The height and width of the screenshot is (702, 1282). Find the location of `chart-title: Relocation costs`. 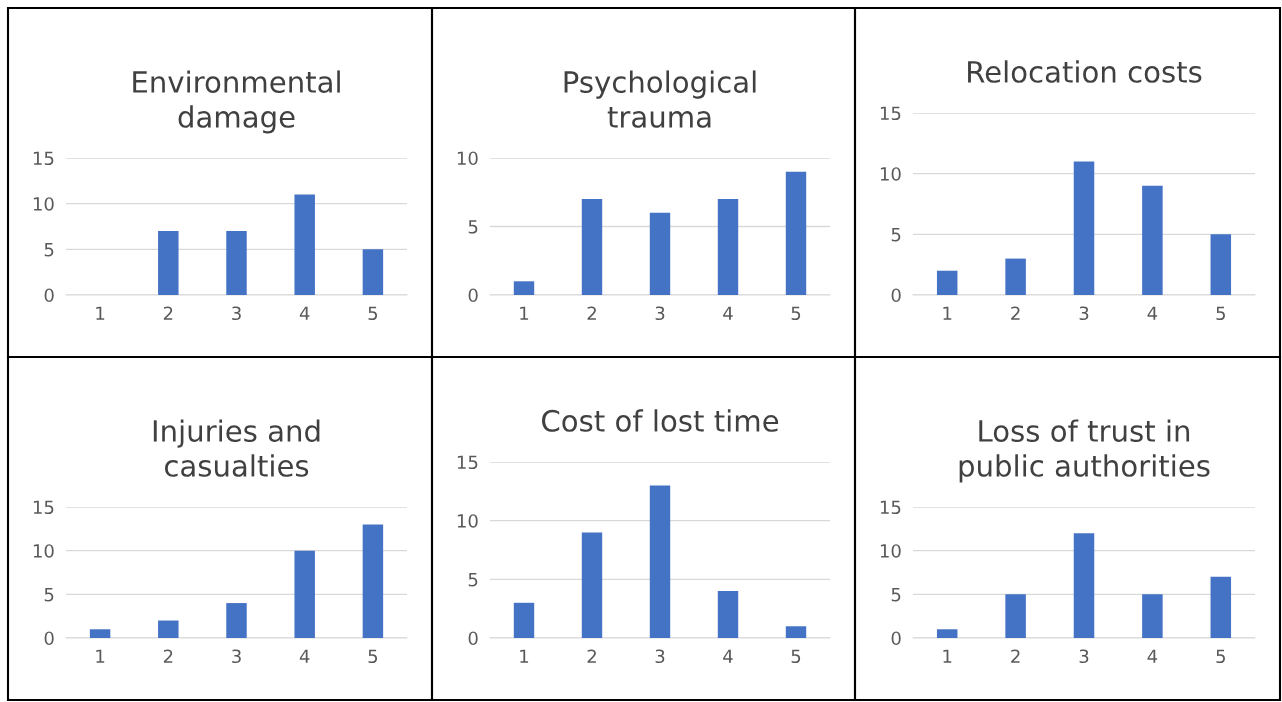

chart-title: Relocation costs is located at coordinates (1085, 71).